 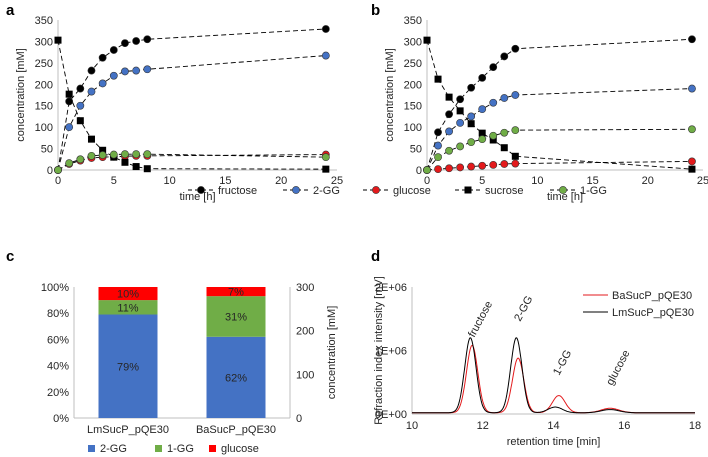 I want to click on series-line-sucrose, so click(x=559, y=105).